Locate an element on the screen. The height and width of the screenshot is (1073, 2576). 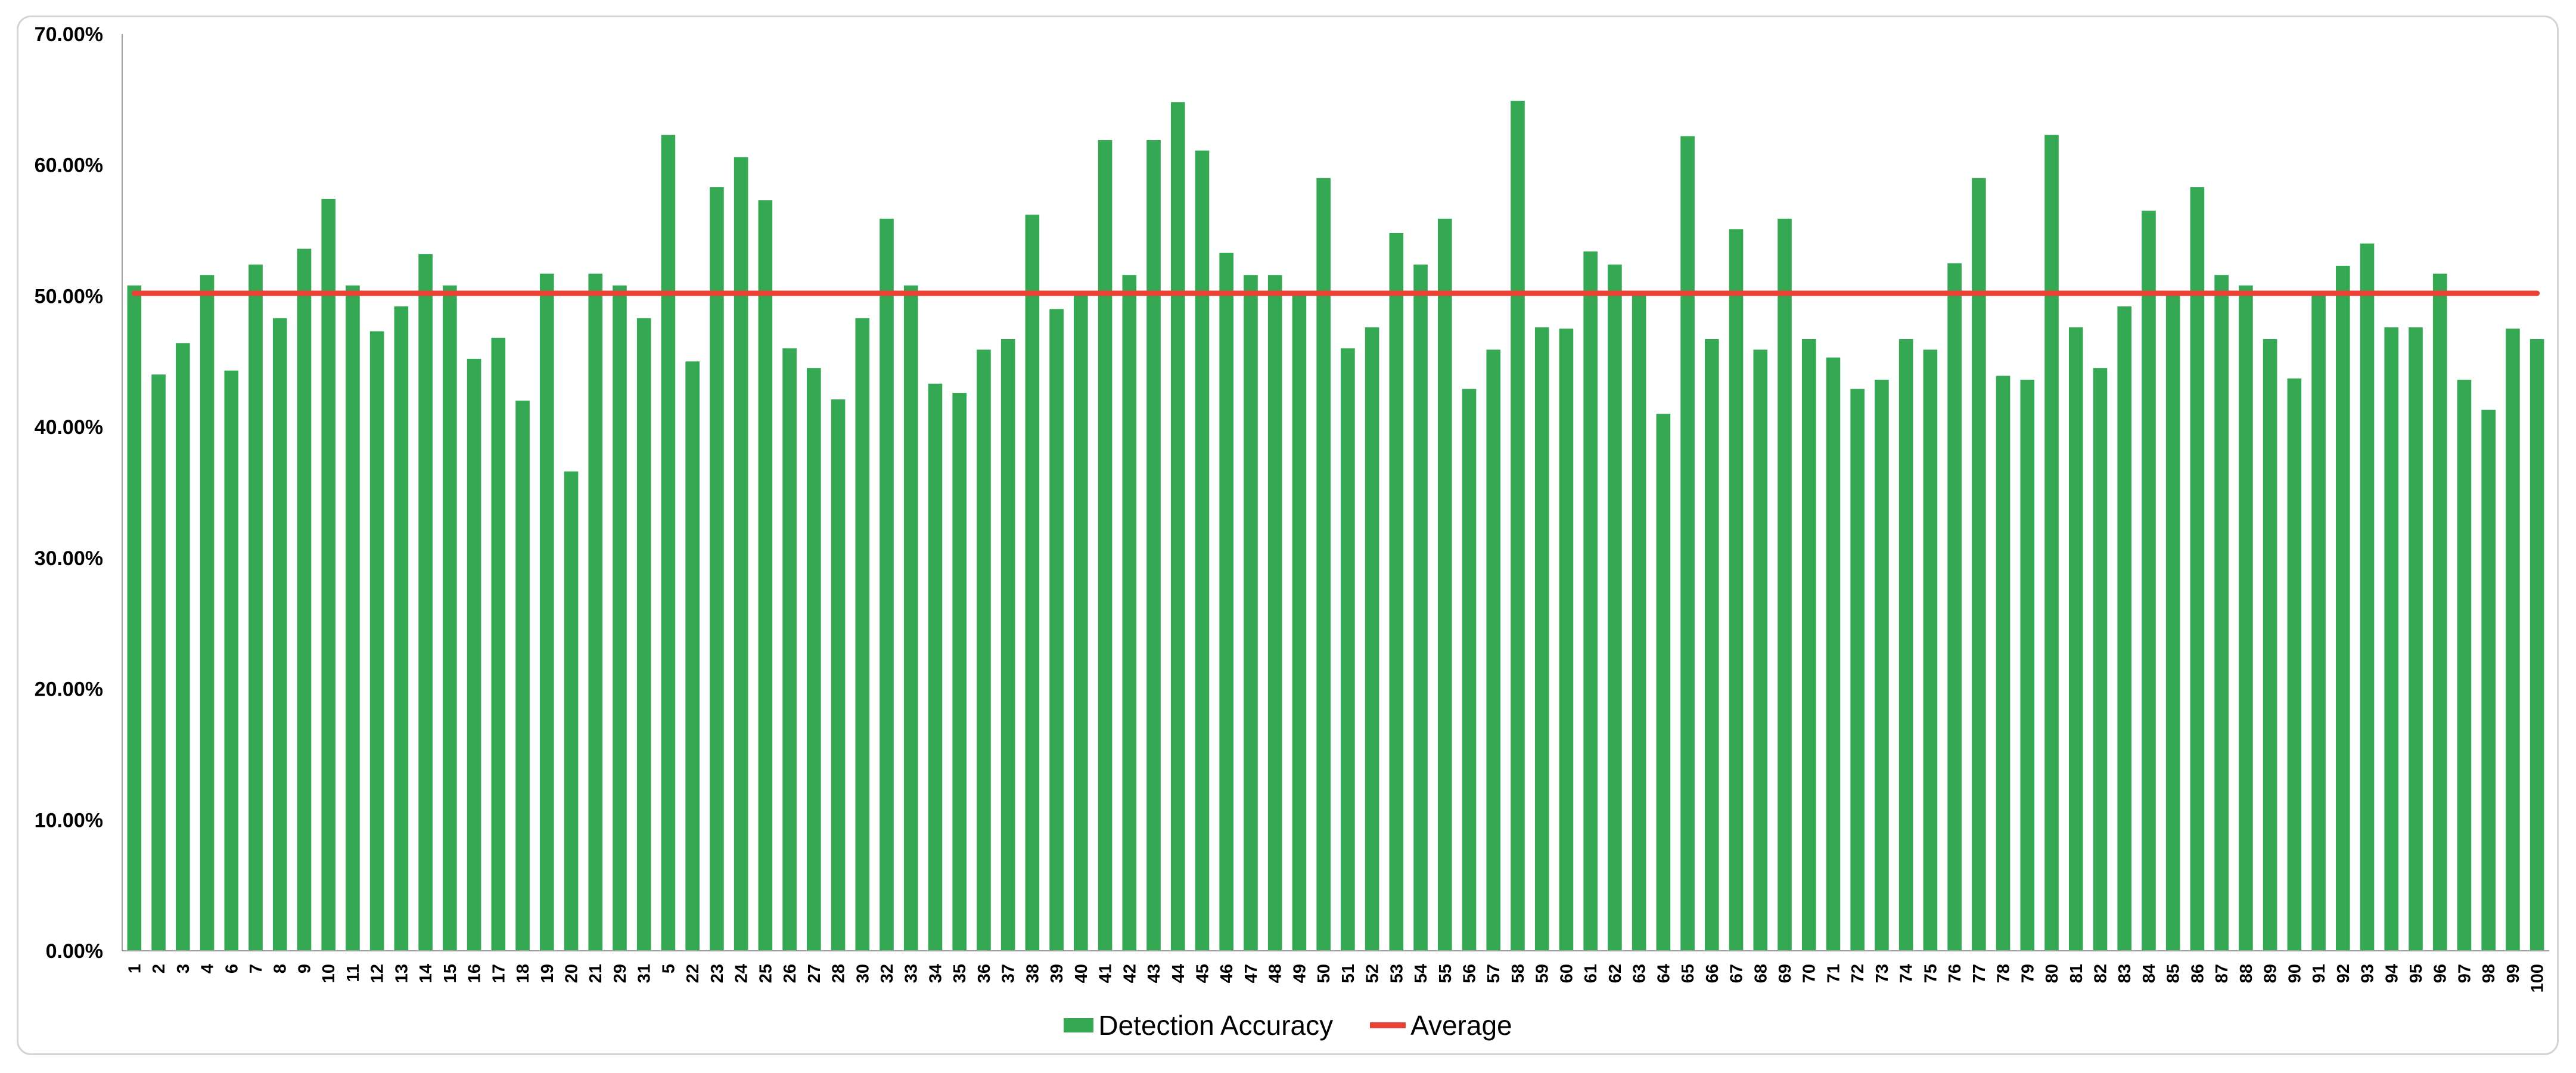
x-tick-label: 2 is located at coordinates (159, 968).